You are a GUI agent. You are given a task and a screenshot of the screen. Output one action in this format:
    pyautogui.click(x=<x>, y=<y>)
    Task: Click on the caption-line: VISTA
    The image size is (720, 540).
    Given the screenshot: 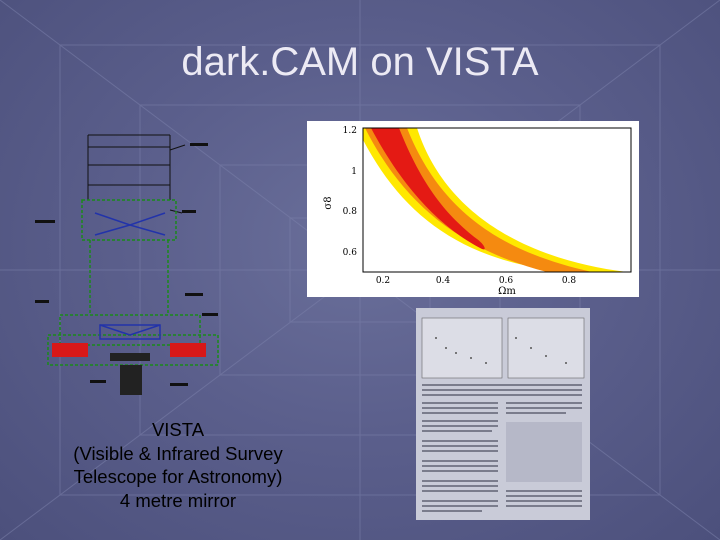 What is the action you would take?
    pyautogui.click(x=178, y=429)
    